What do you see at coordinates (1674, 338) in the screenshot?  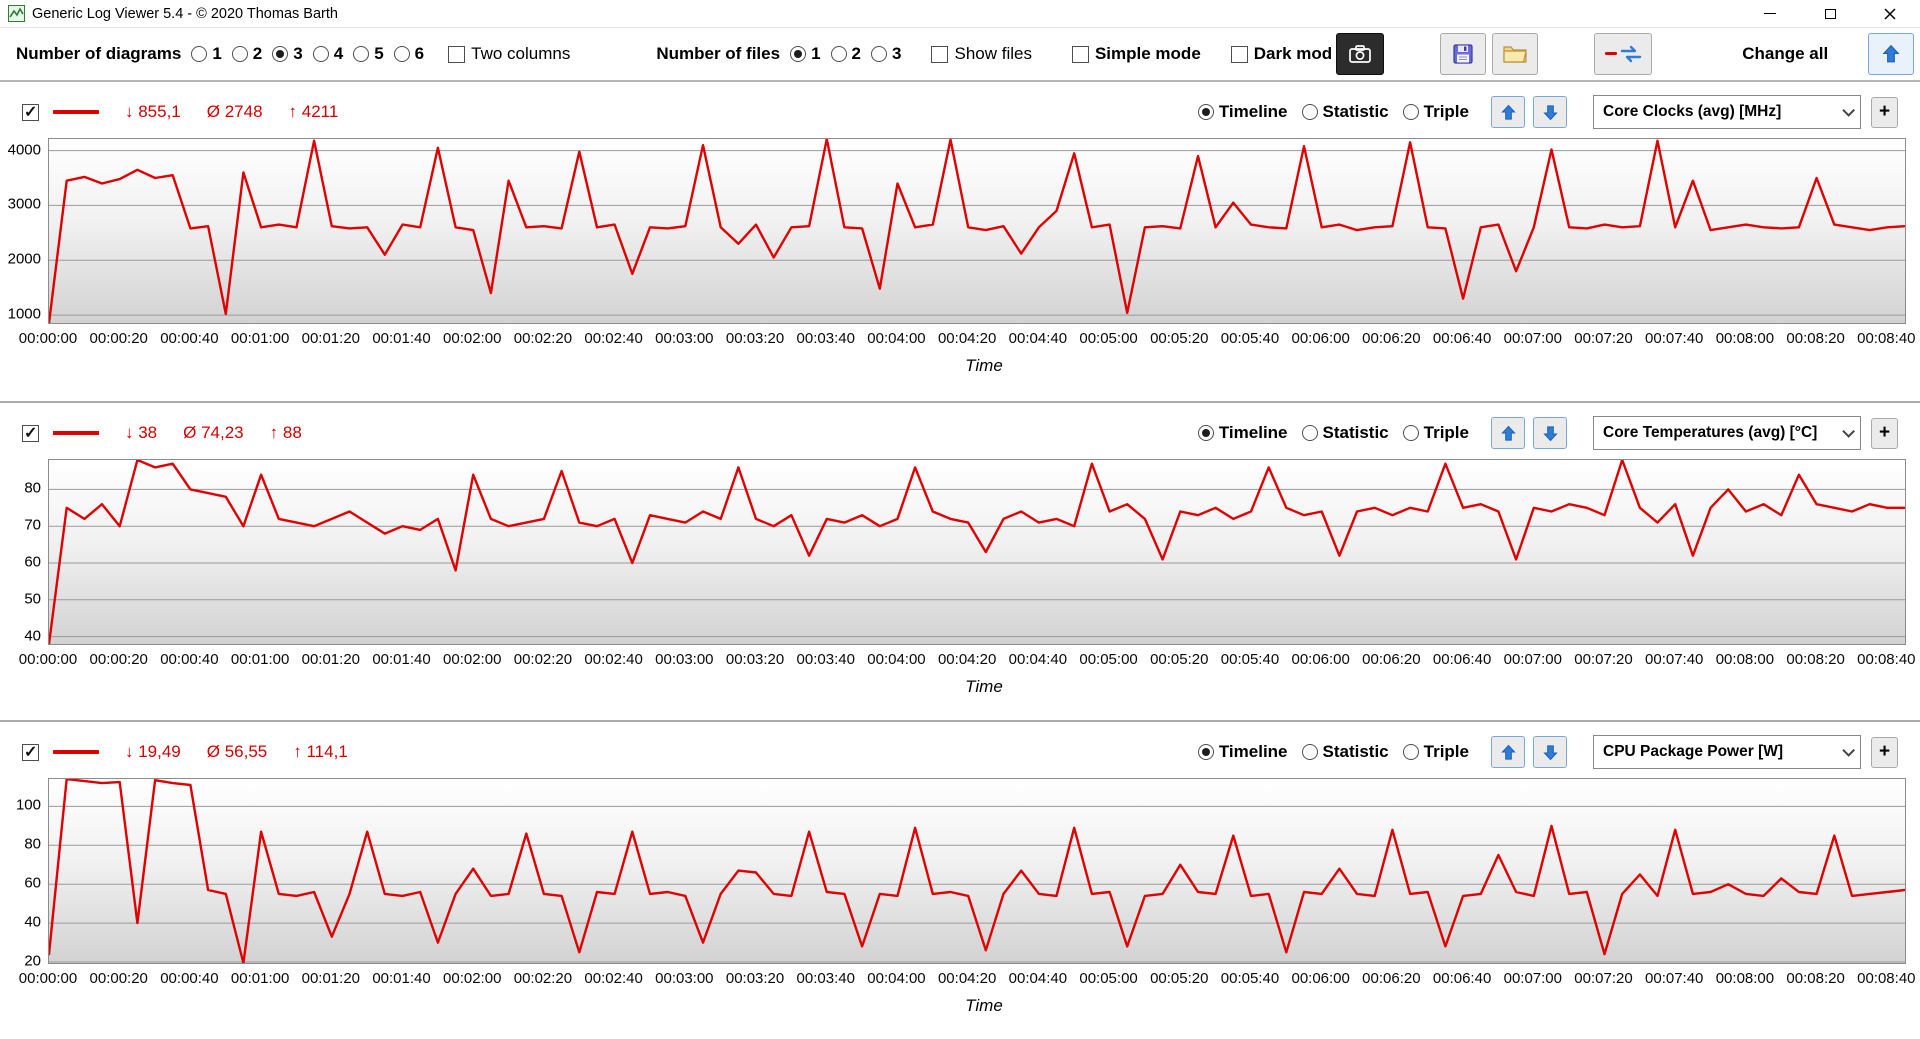 I see `x-tick-label: 00:07:40` at bounding box center [1674, 338].